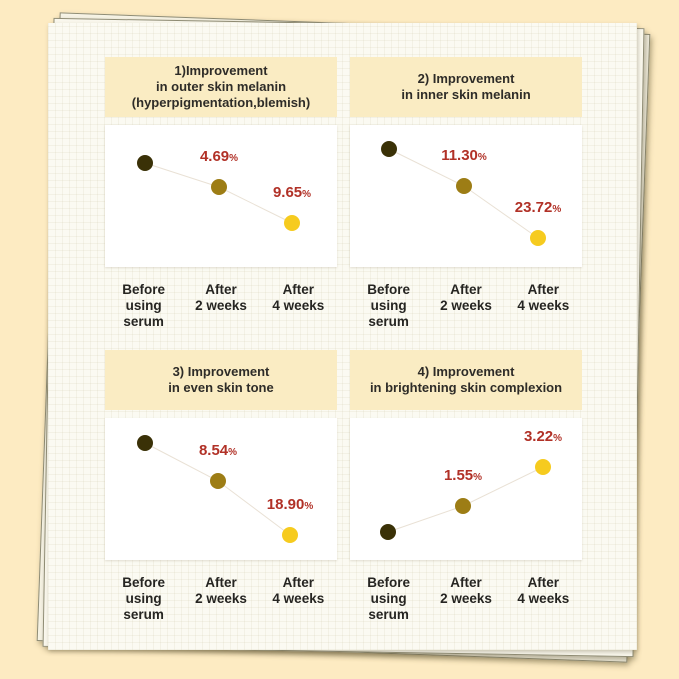  I want to click on percent-label: 11.30%, so click(464, 155).